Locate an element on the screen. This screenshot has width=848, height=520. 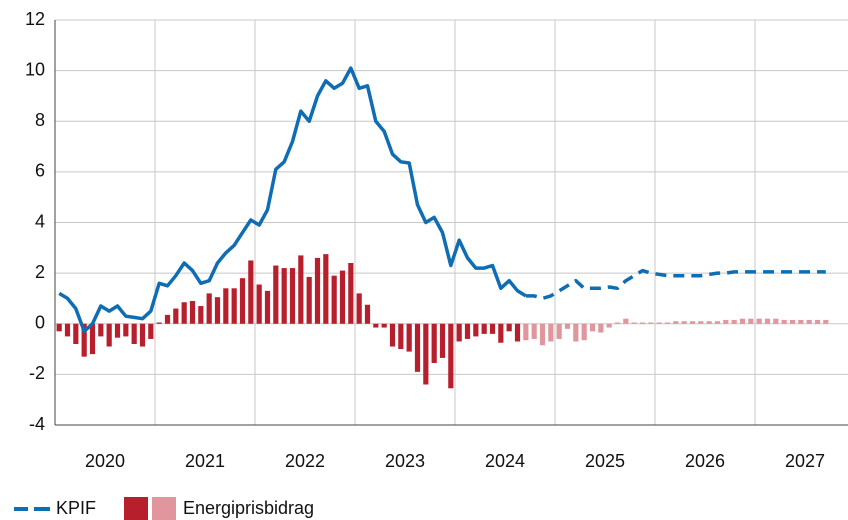
x-tick-label: 2021 is located at coordinates (205, 461).